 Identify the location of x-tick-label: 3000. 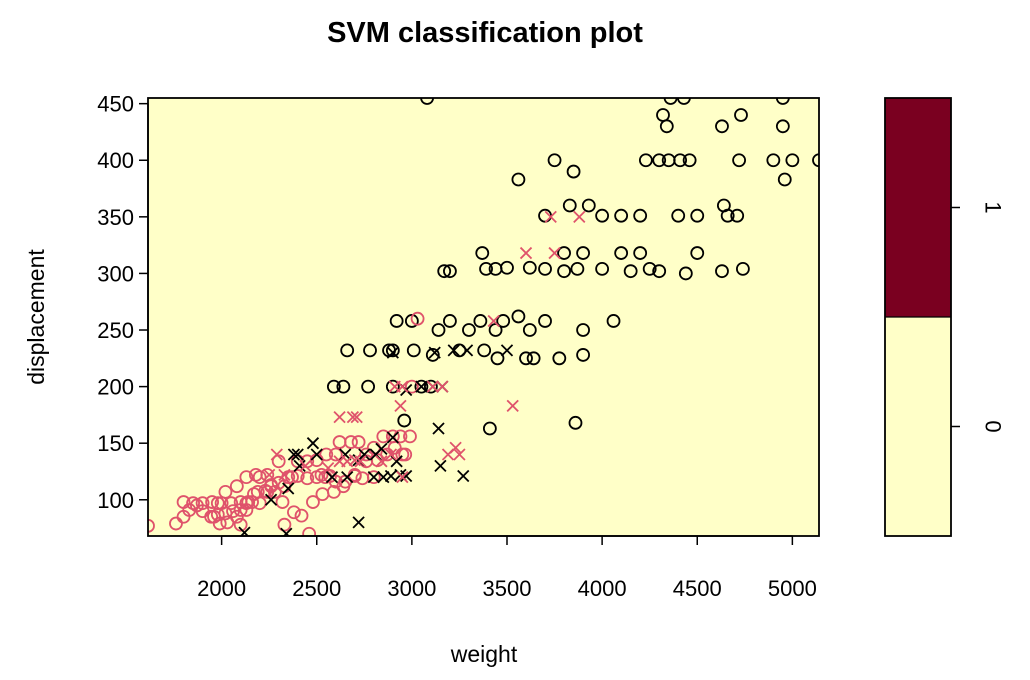
(411, 588).